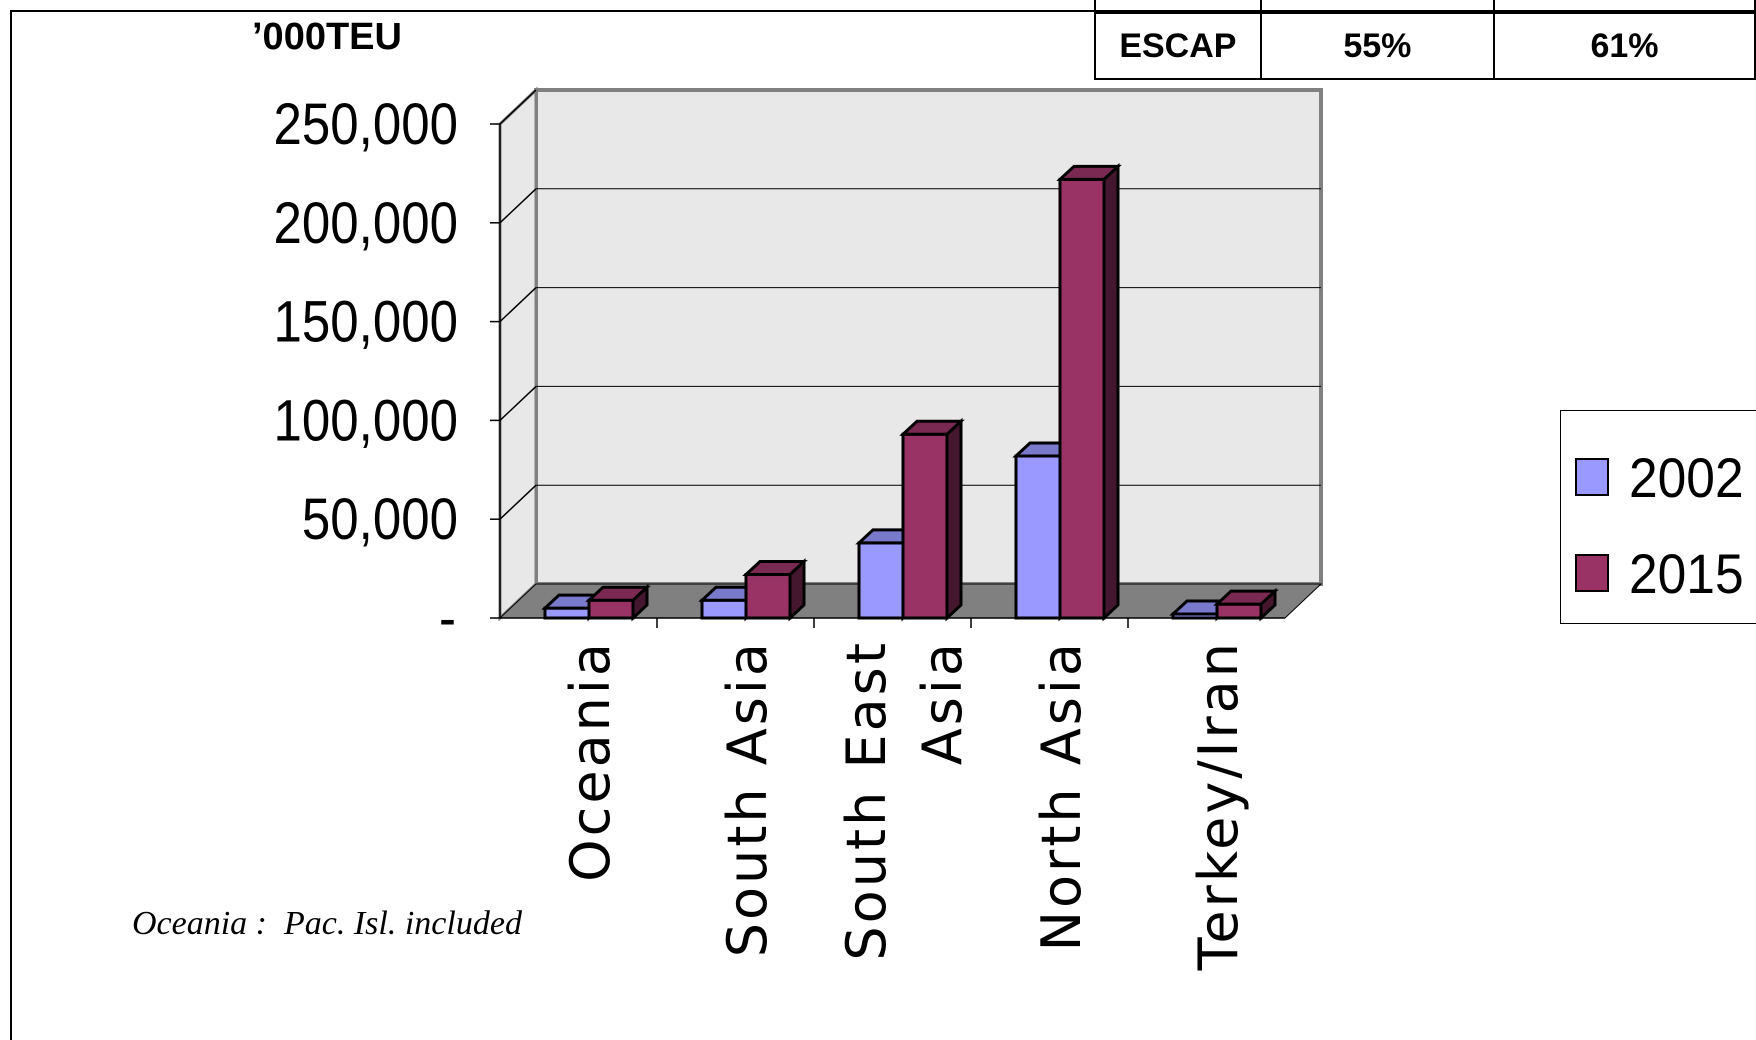 This screenshot has height=1040, width=1756. I want to click on bar-2015-oceania, so click(611, 609).